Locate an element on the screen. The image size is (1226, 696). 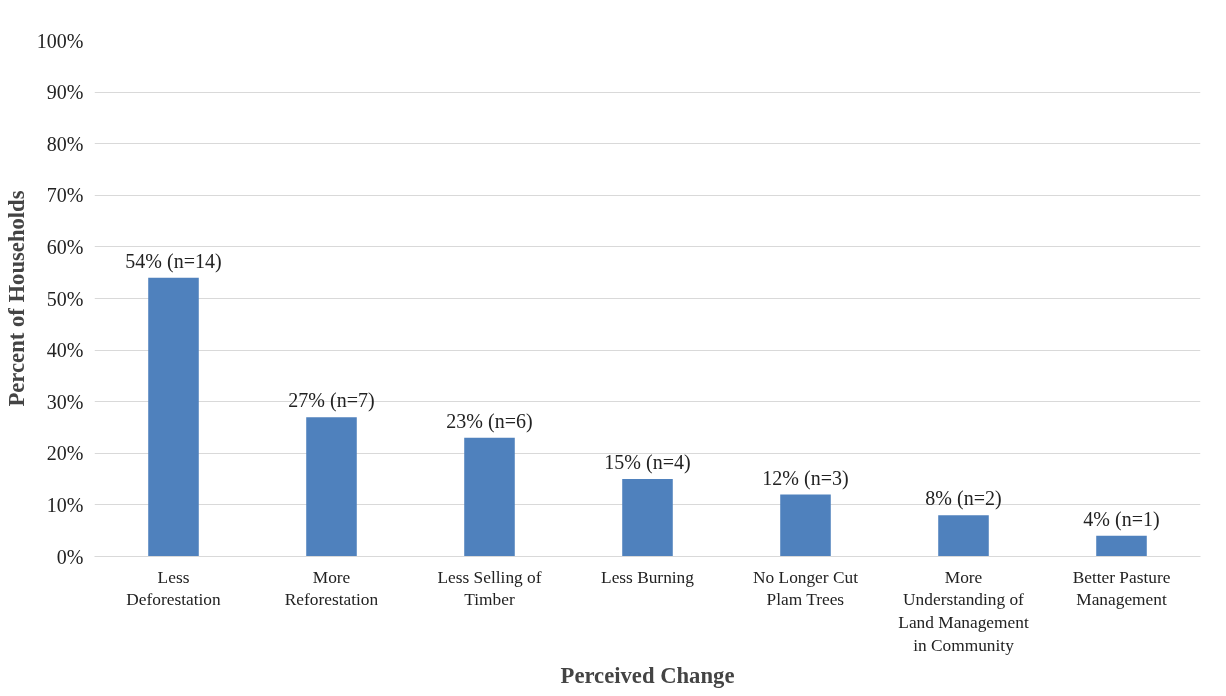
data-label: 12% (n=3) is located at coordinates (805, 478).